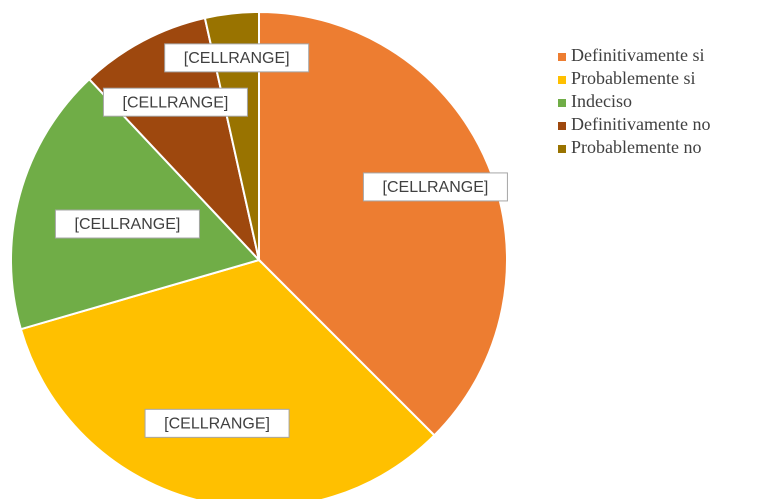 Image resolution: width=777 pixels, height=499 pixels. Describe the element at coordinates (640, 124) in the screenshot. I see `legend-label: Definitivamente no` at that location.